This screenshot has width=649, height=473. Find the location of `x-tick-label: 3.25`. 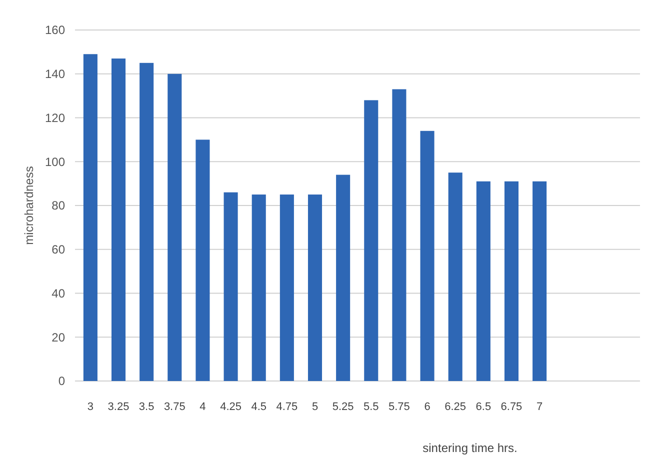

x-tick-label: 3.25 is located at coordinates (119, 407).